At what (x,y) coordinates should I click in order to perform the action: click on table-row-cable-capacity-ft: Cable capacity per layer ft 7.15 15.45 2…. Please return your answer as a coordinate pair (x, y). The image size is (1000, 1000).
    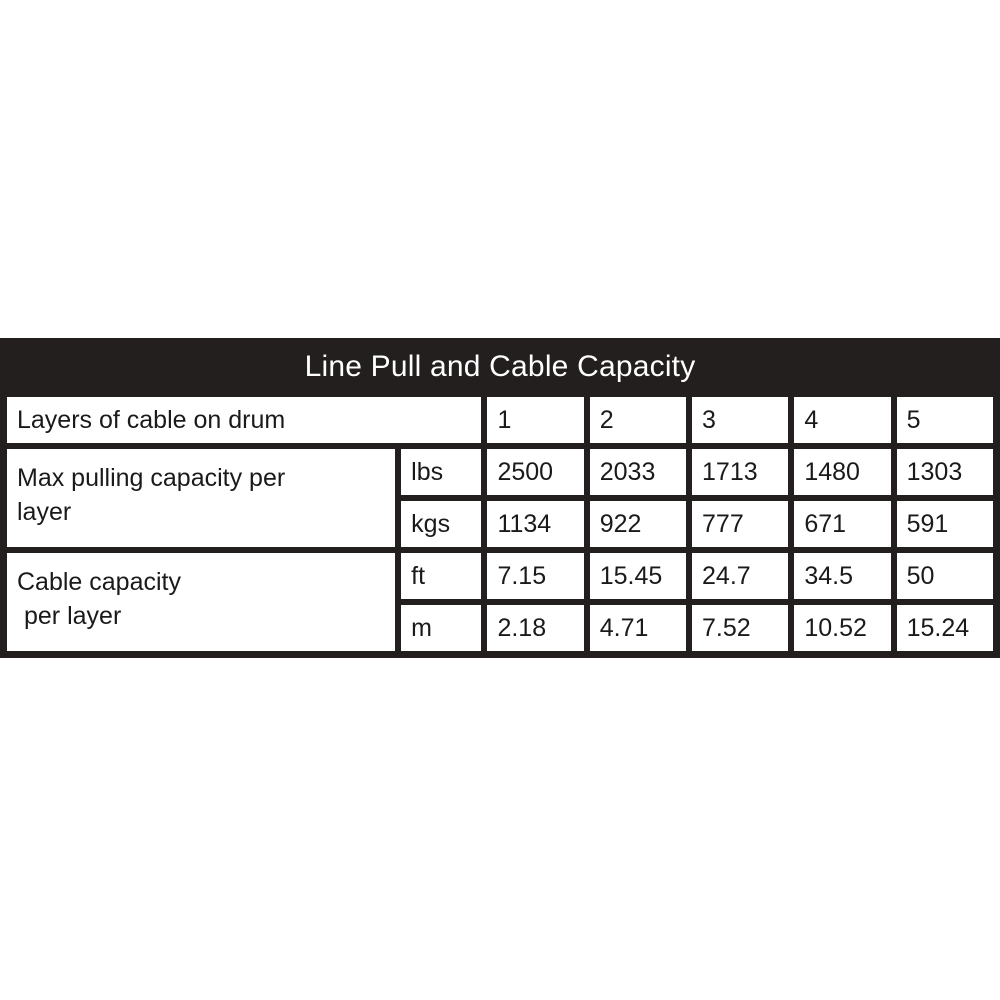
    Looking at the image, I should click on (500, 602).